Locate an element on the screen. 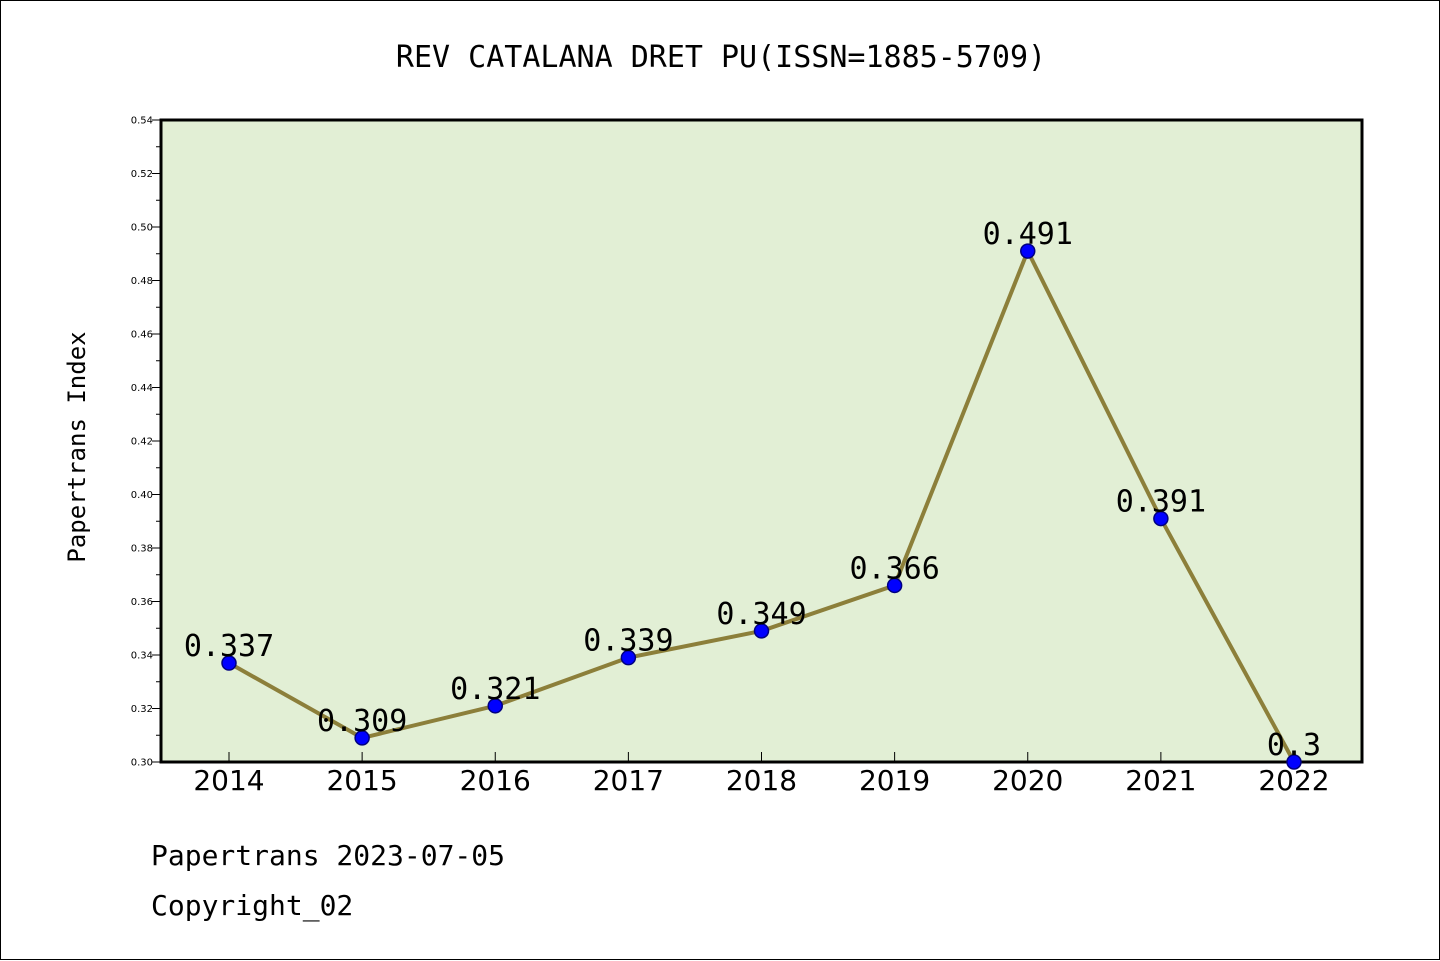  x-tick-label: 2019 is located at coordinates (894, 780).